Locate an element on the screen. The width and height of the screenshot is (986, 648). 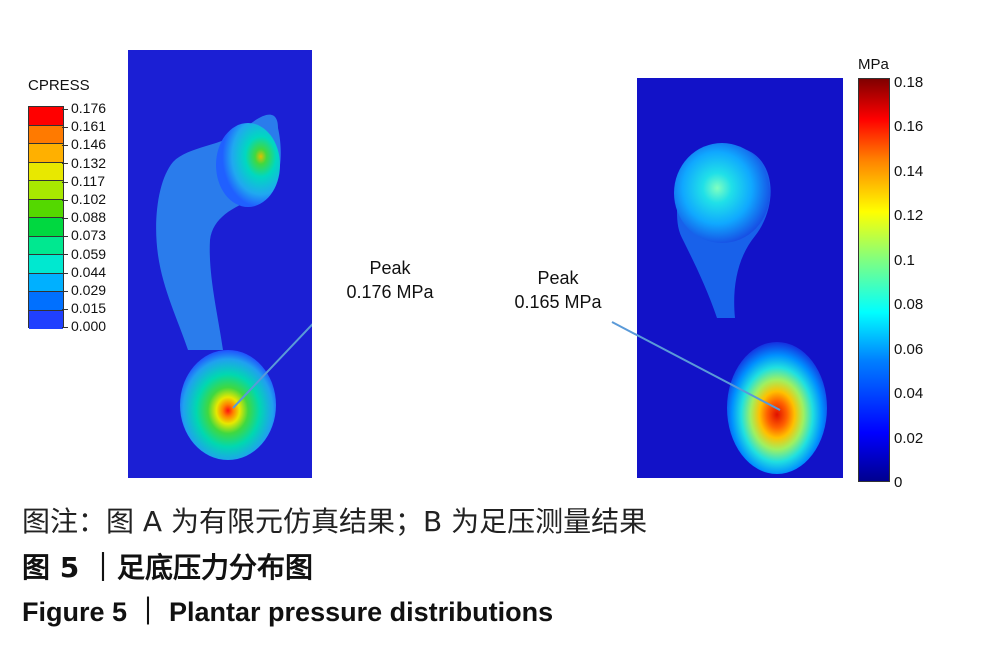
colorbar-tick-label: 0.14 is located at coordinates (909, 171).